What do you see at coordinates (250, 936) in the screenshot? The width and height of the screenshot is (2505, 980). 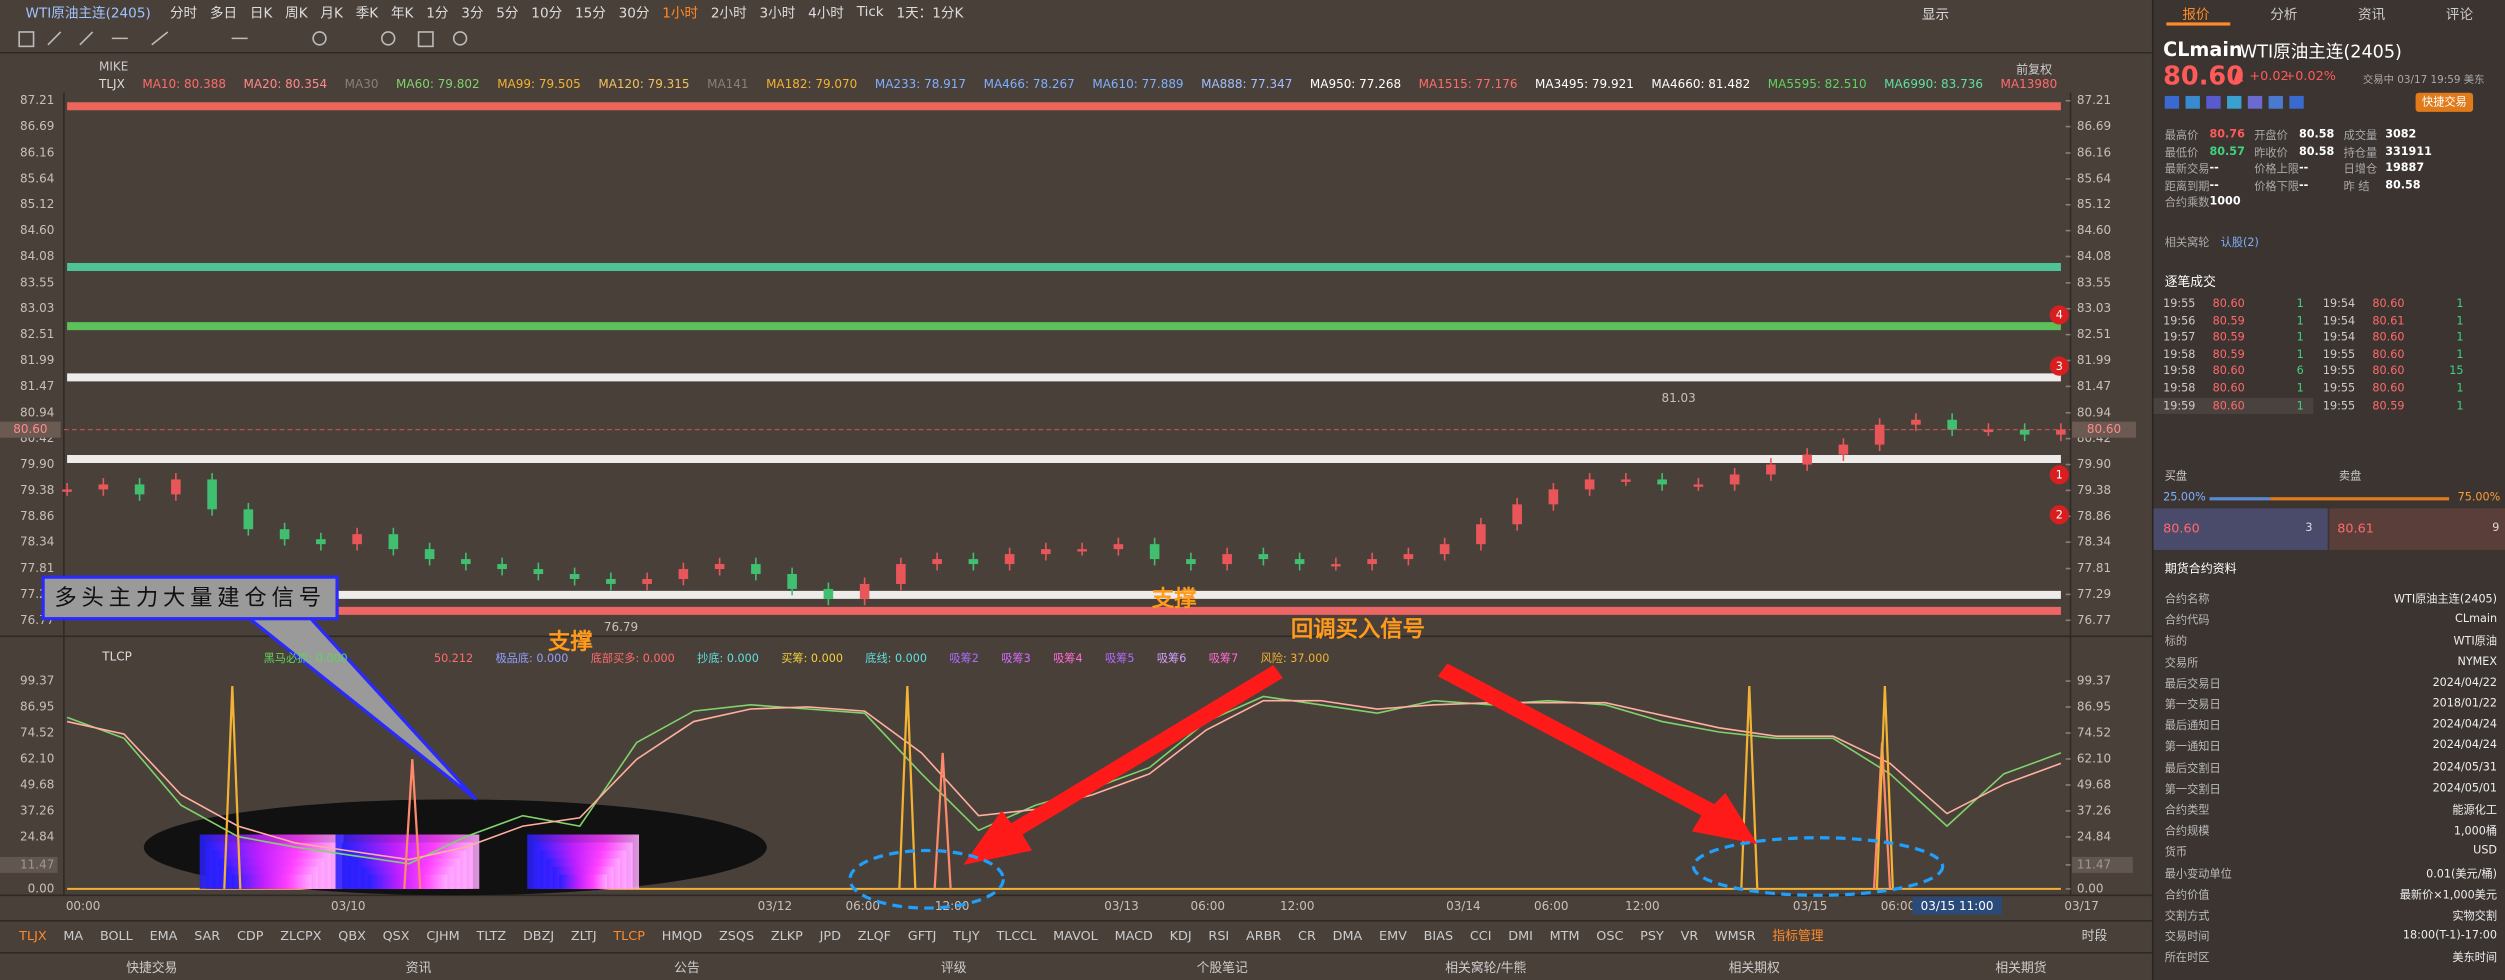 I see `indicator-tab: CDP` at bounding box center [250, 936].